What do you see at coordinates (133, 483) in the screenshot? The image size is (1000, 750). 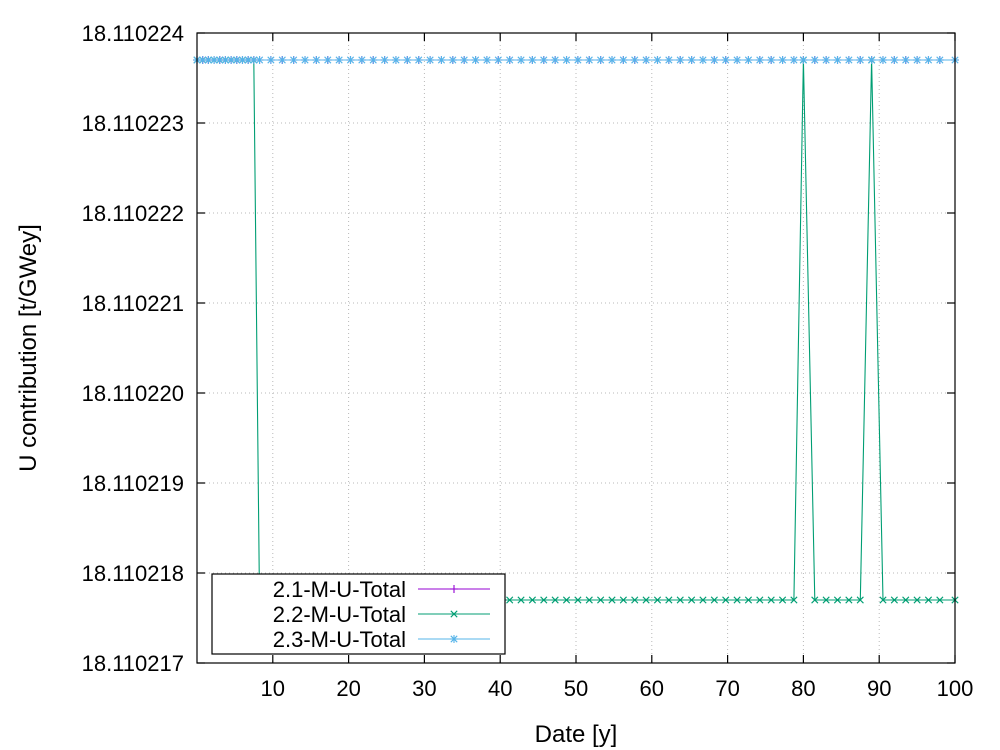 I see `y-tick-label: 18.110219` at bounding box center [133, 483].